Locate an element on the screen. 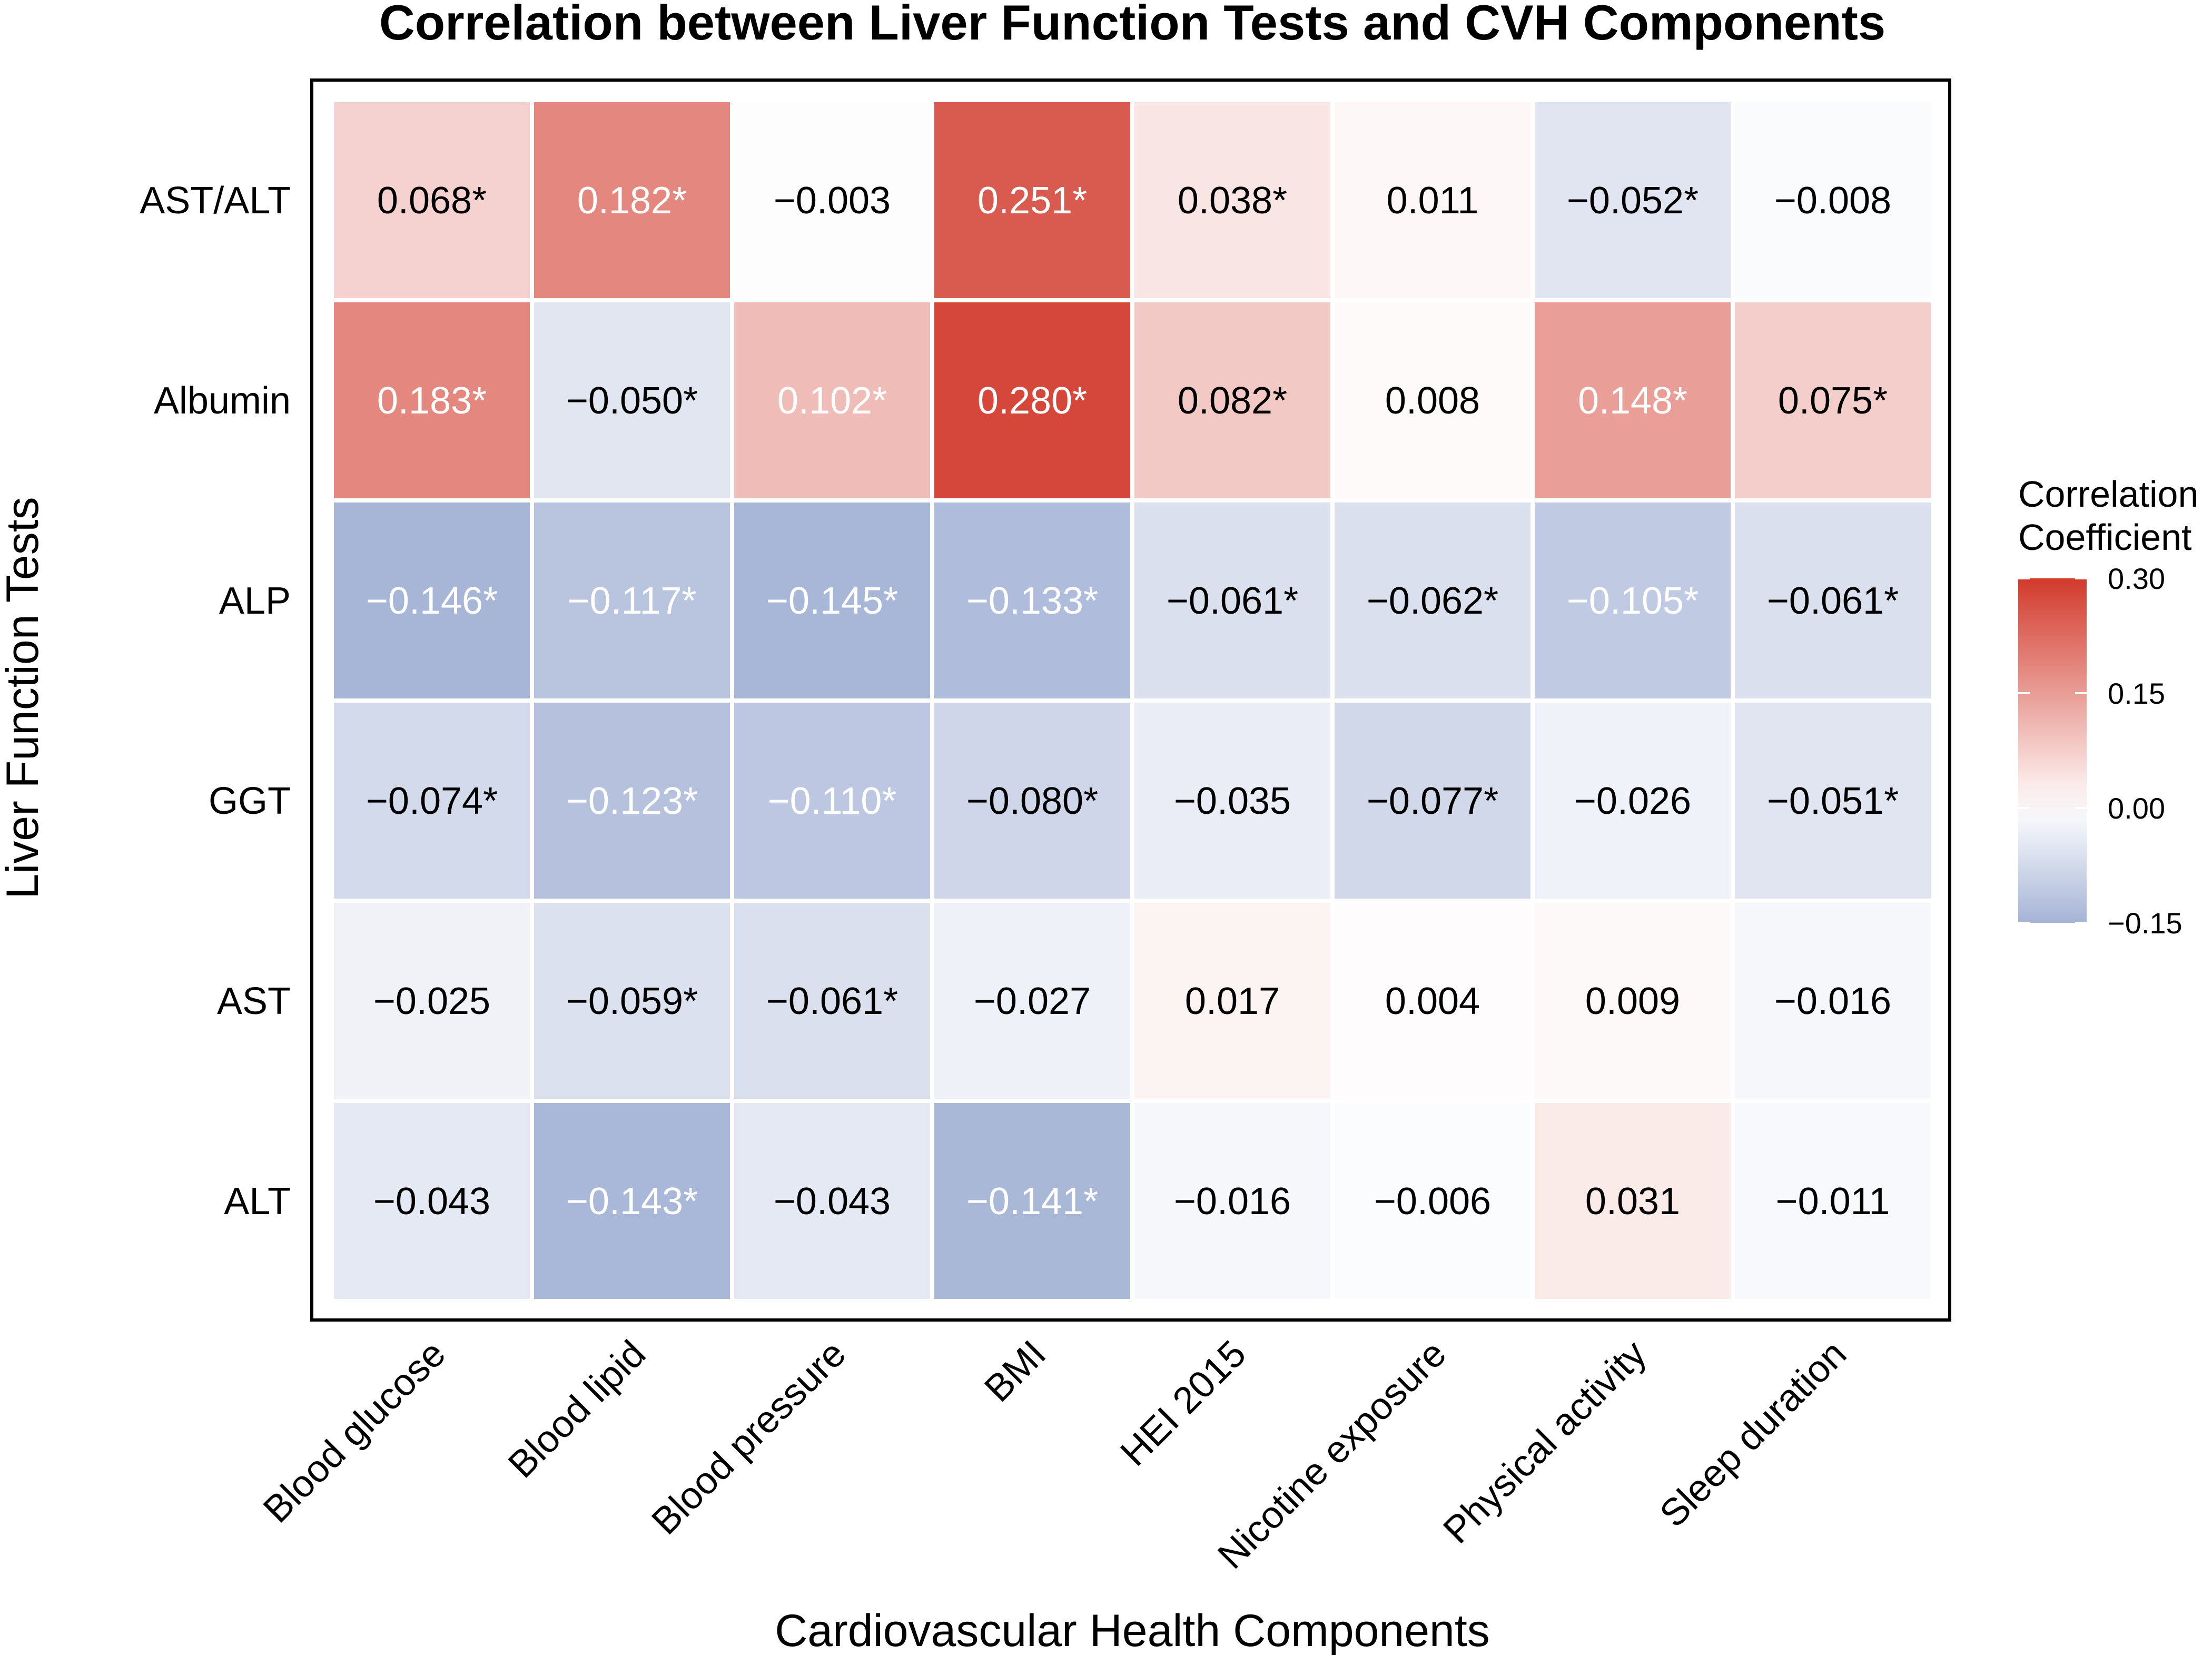  cell-value-label: −0.133* is located at coordinates (1032, 601).